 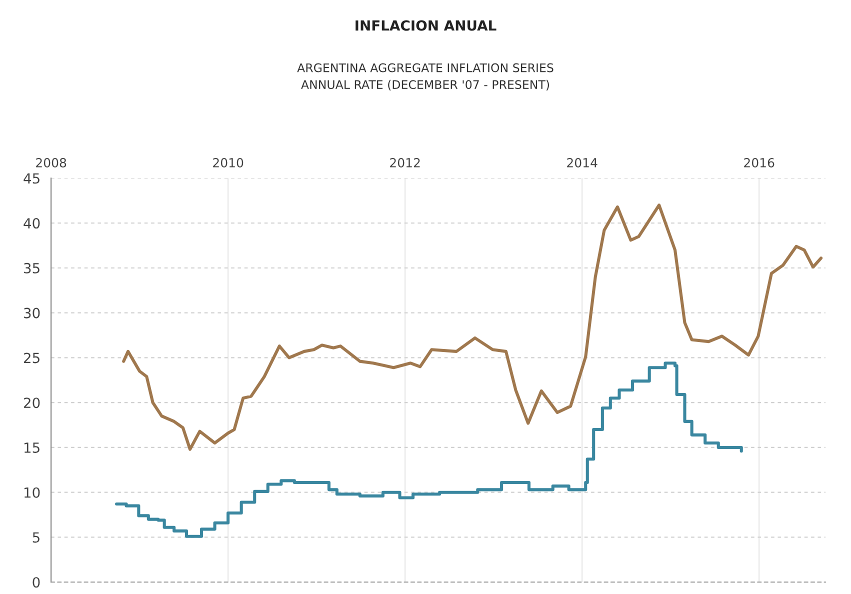 I want to click on y-tick-label: 0, so click(x=36, y=582).